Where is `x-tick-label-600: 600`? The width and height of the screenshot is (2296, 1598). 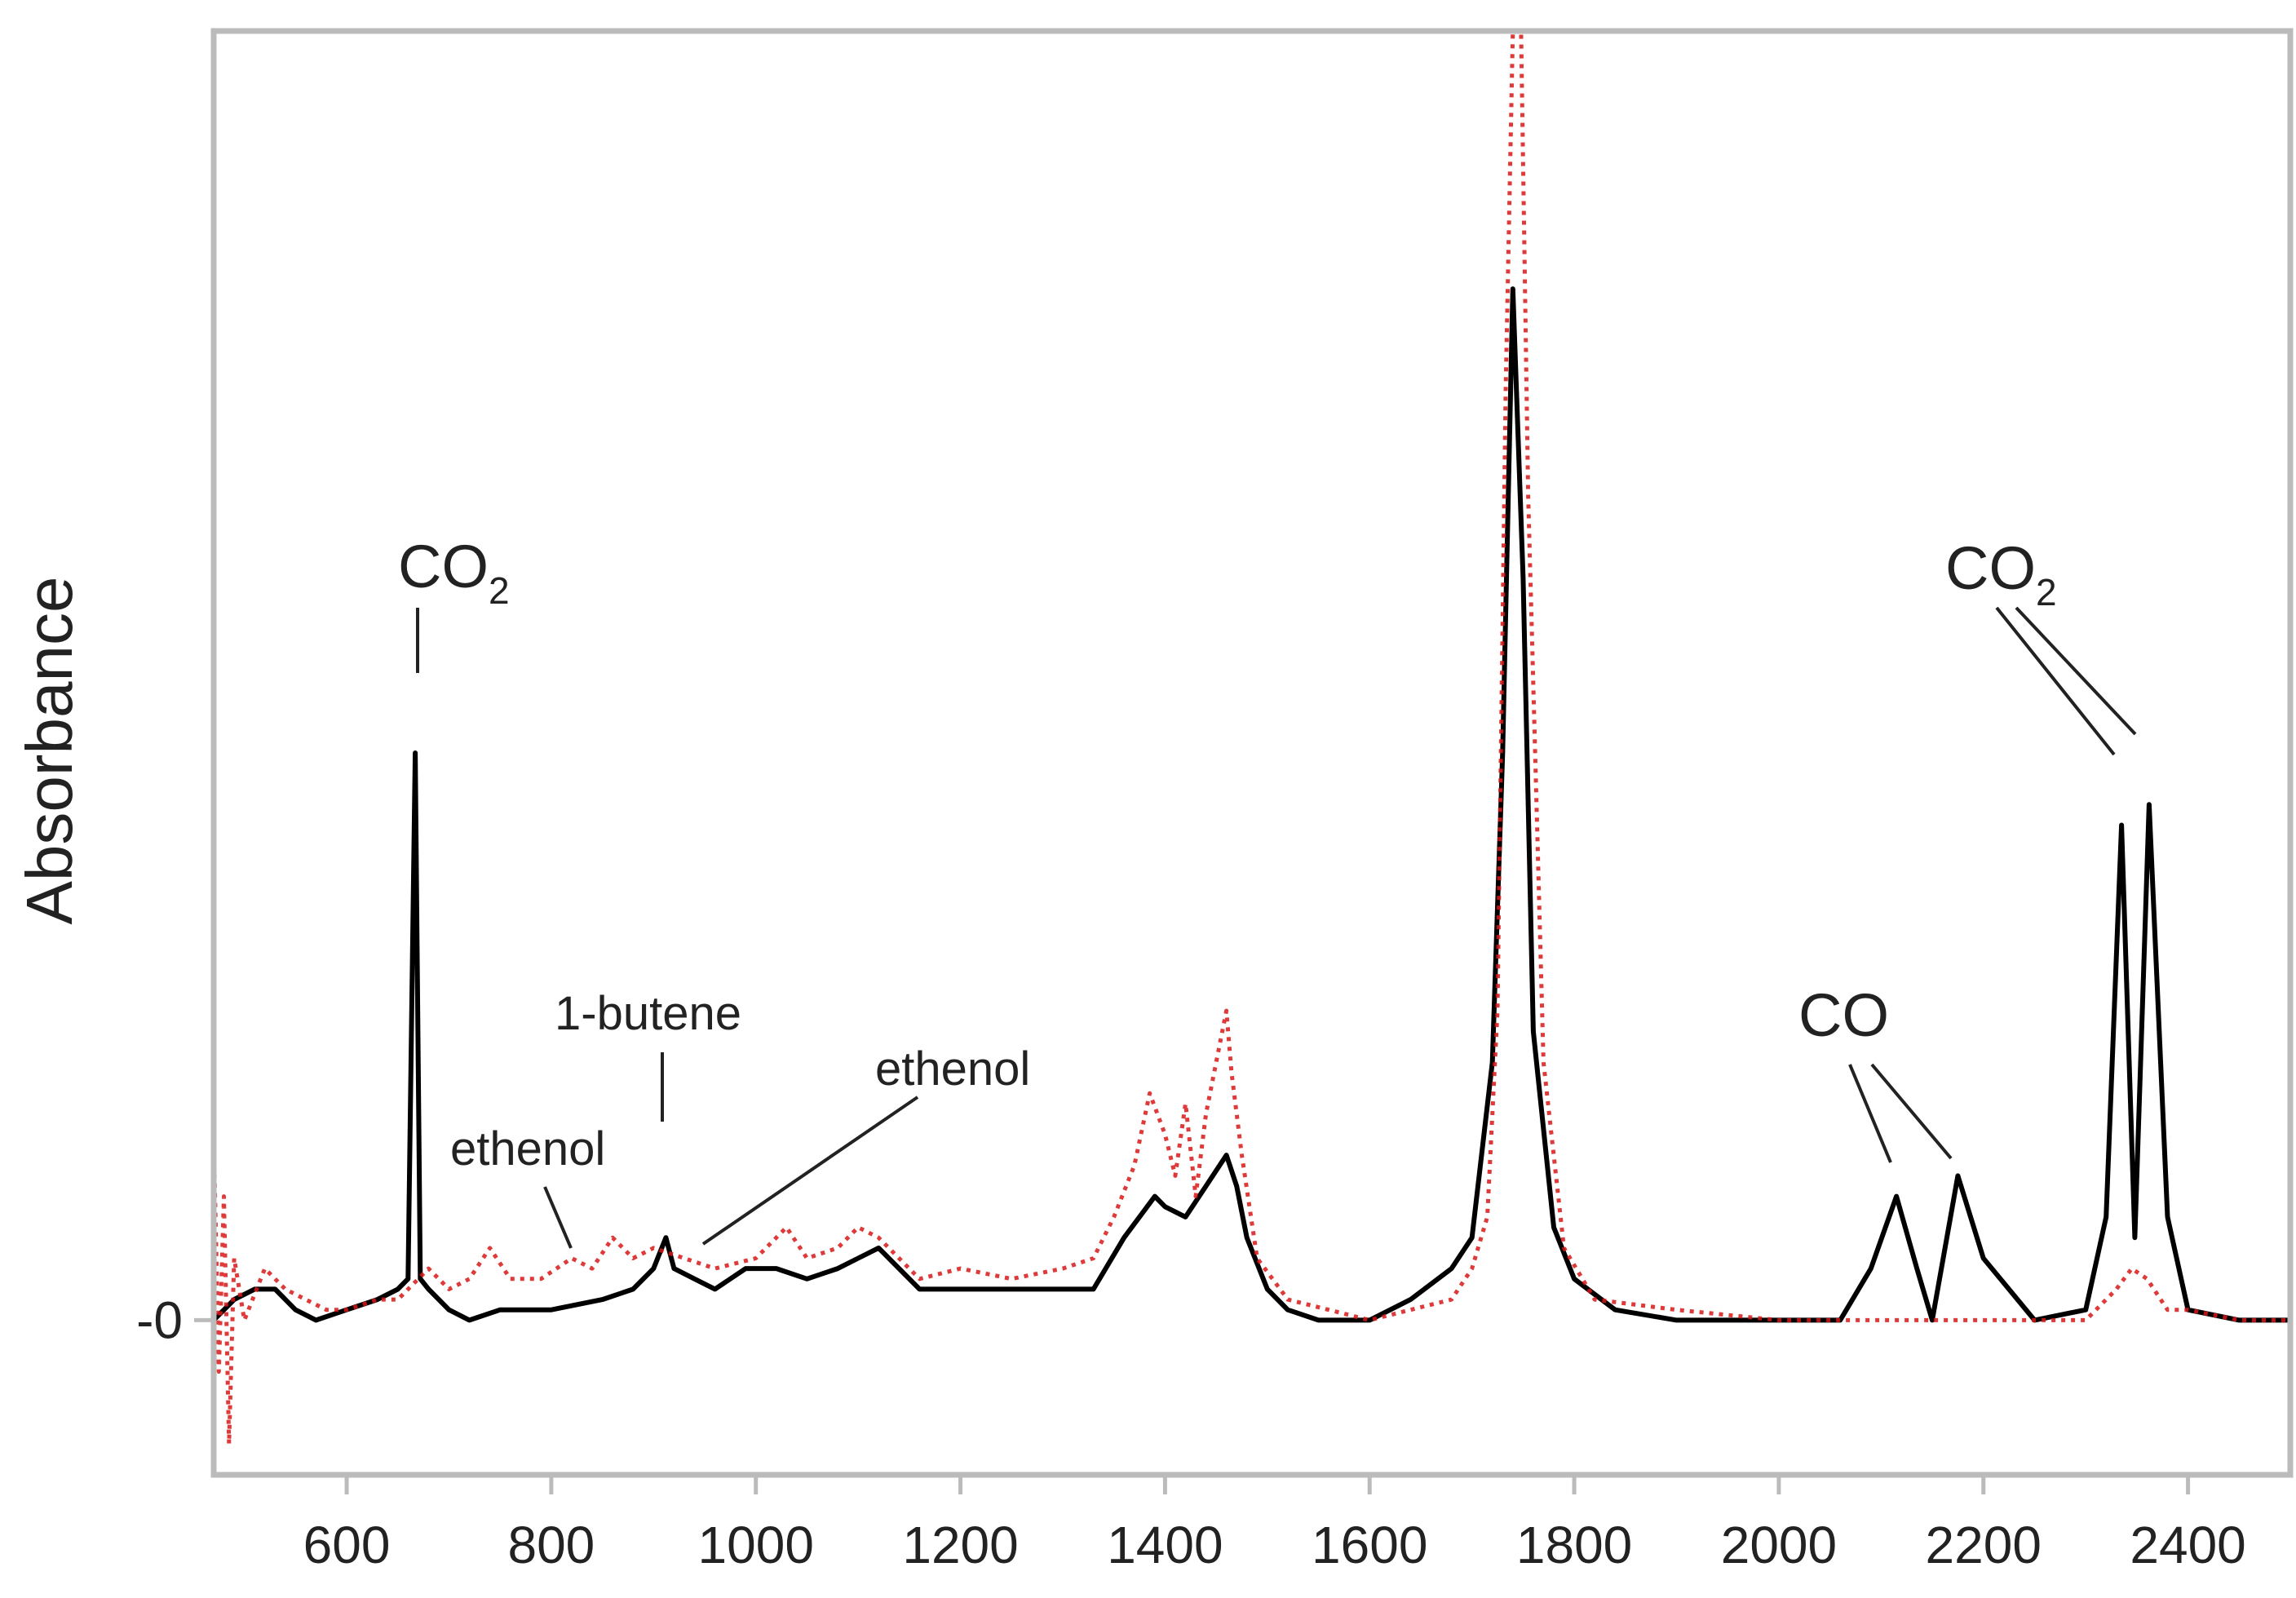 x-tick-label-600: 600 is located at coordinates (347, 1545).